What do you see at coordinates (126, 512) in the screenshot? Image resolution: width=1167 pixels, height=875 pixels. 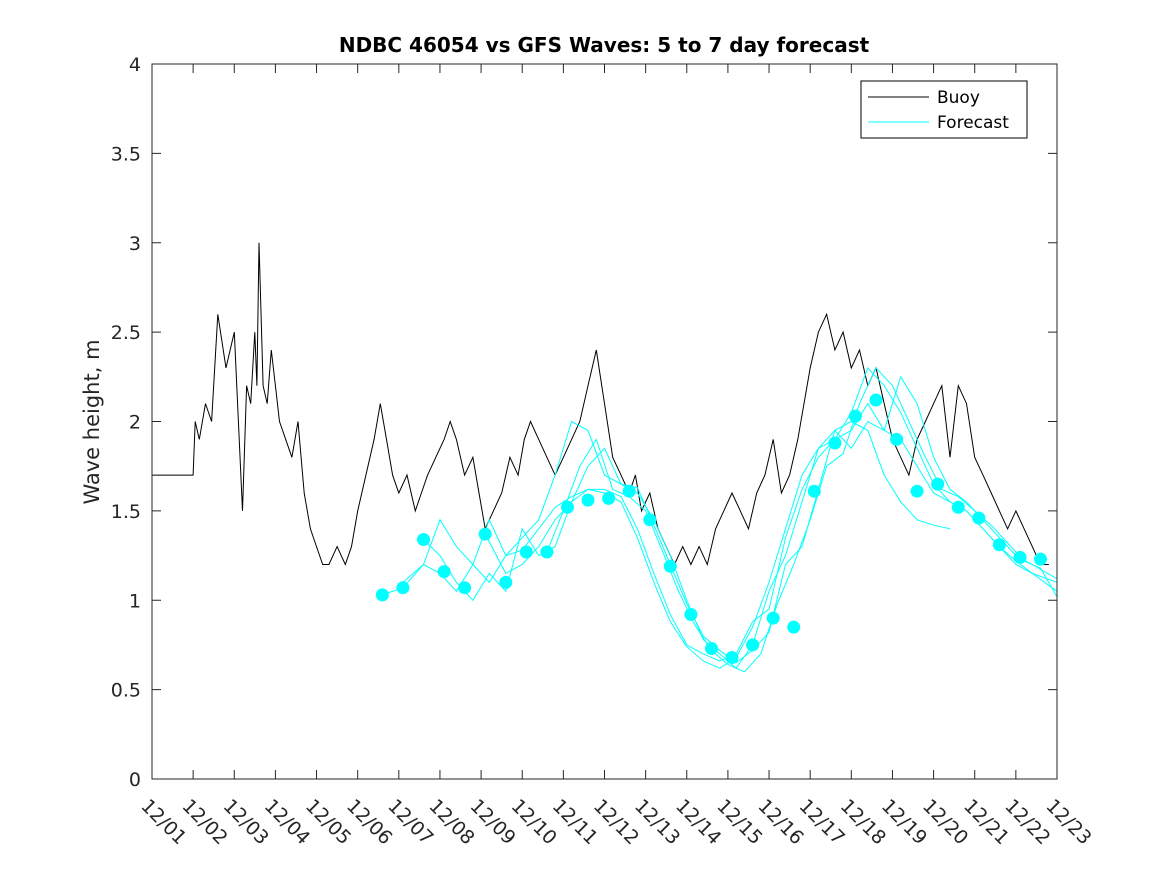 I see `y-tick-label: 1.5` at bounding box center [126, 512].